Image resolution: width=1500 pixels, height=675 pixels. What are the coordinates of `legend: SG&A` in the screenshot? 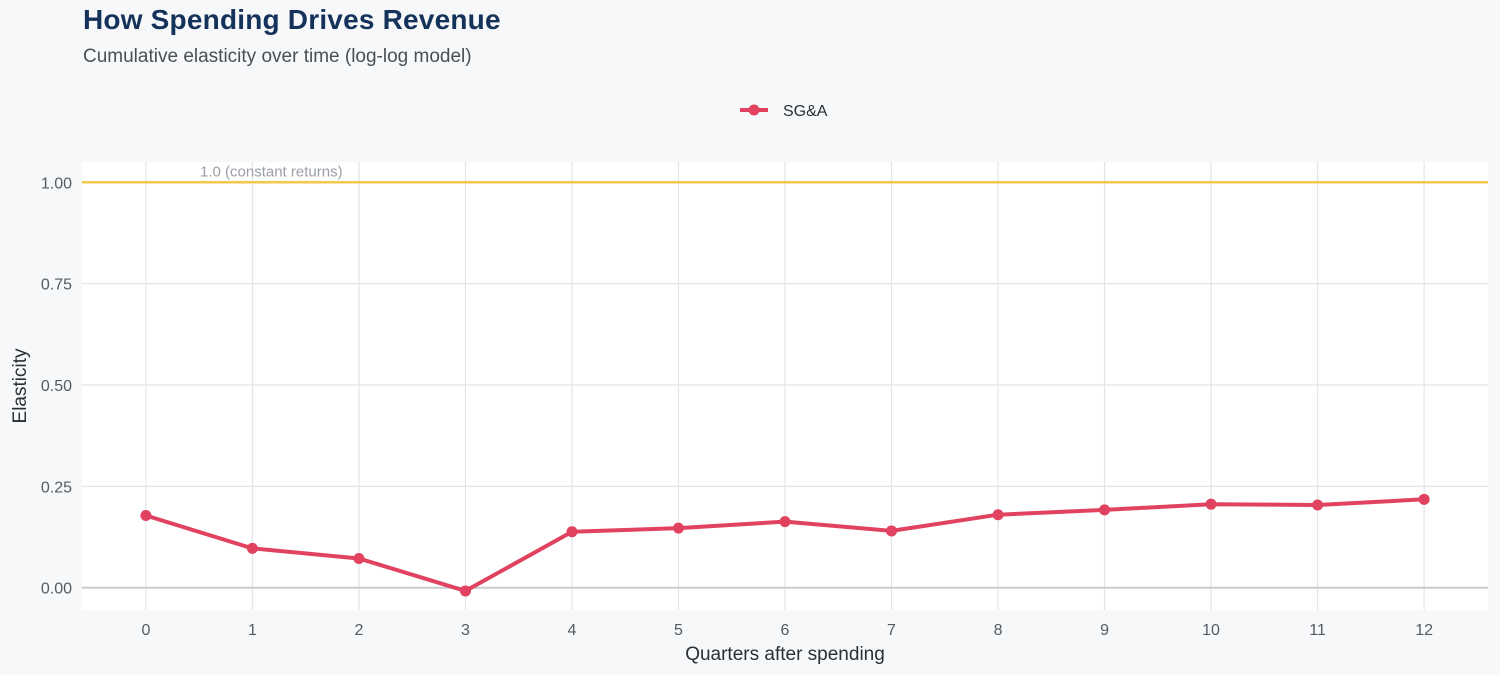 It's located at (784, 111).